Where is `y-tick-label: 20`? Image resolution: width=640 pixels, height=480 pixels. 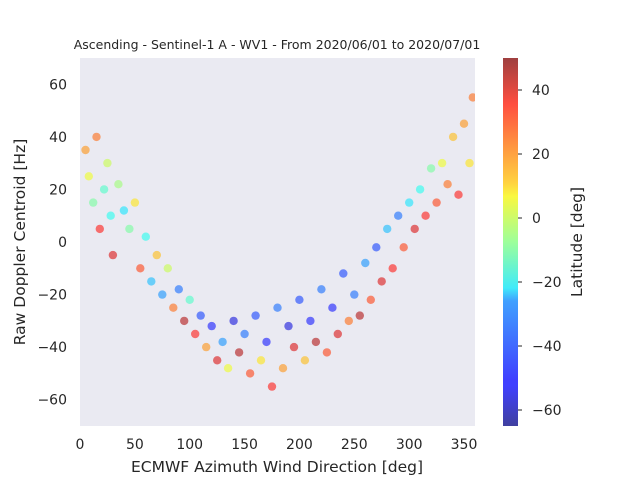 y-tick-label: 20 is located at coordinates (58, 190).